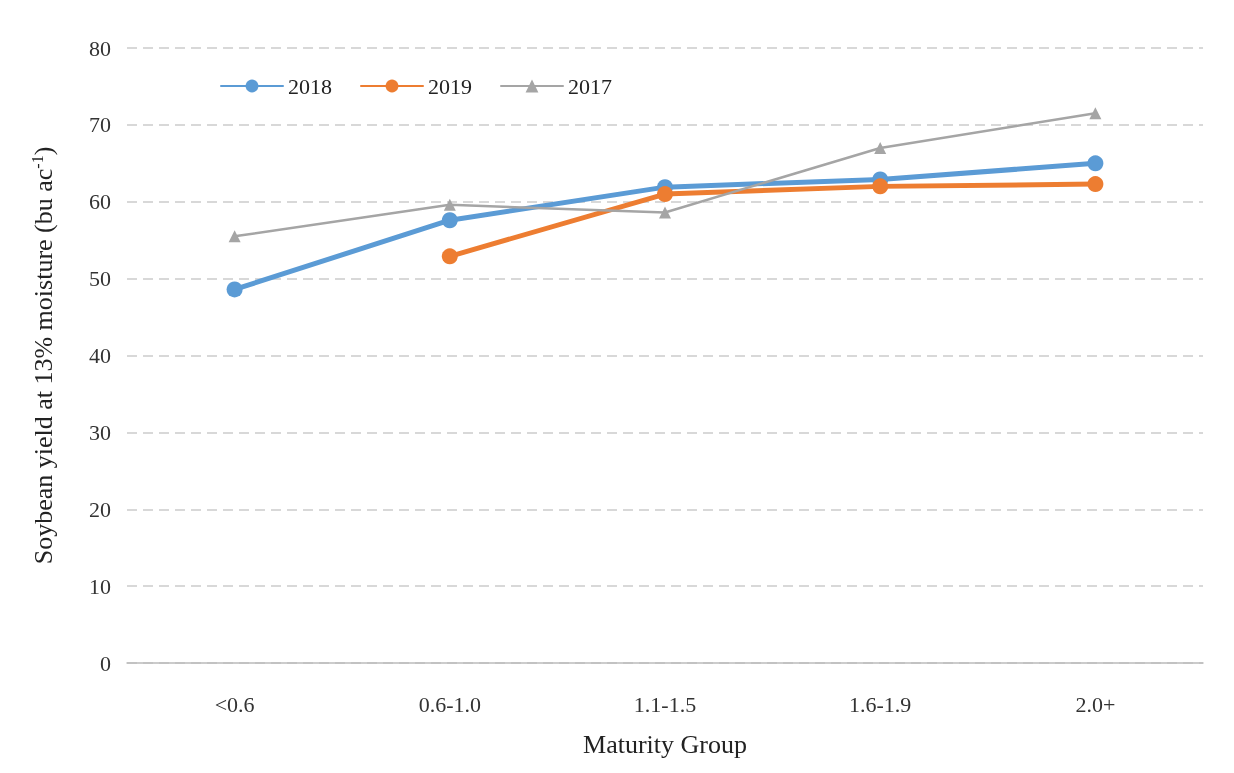 The width and height of the screenshot is (1234, 773). I want to click on y-axis-title: Soybean yield at 13% moisture (bu ac-1), so click(43, 355).